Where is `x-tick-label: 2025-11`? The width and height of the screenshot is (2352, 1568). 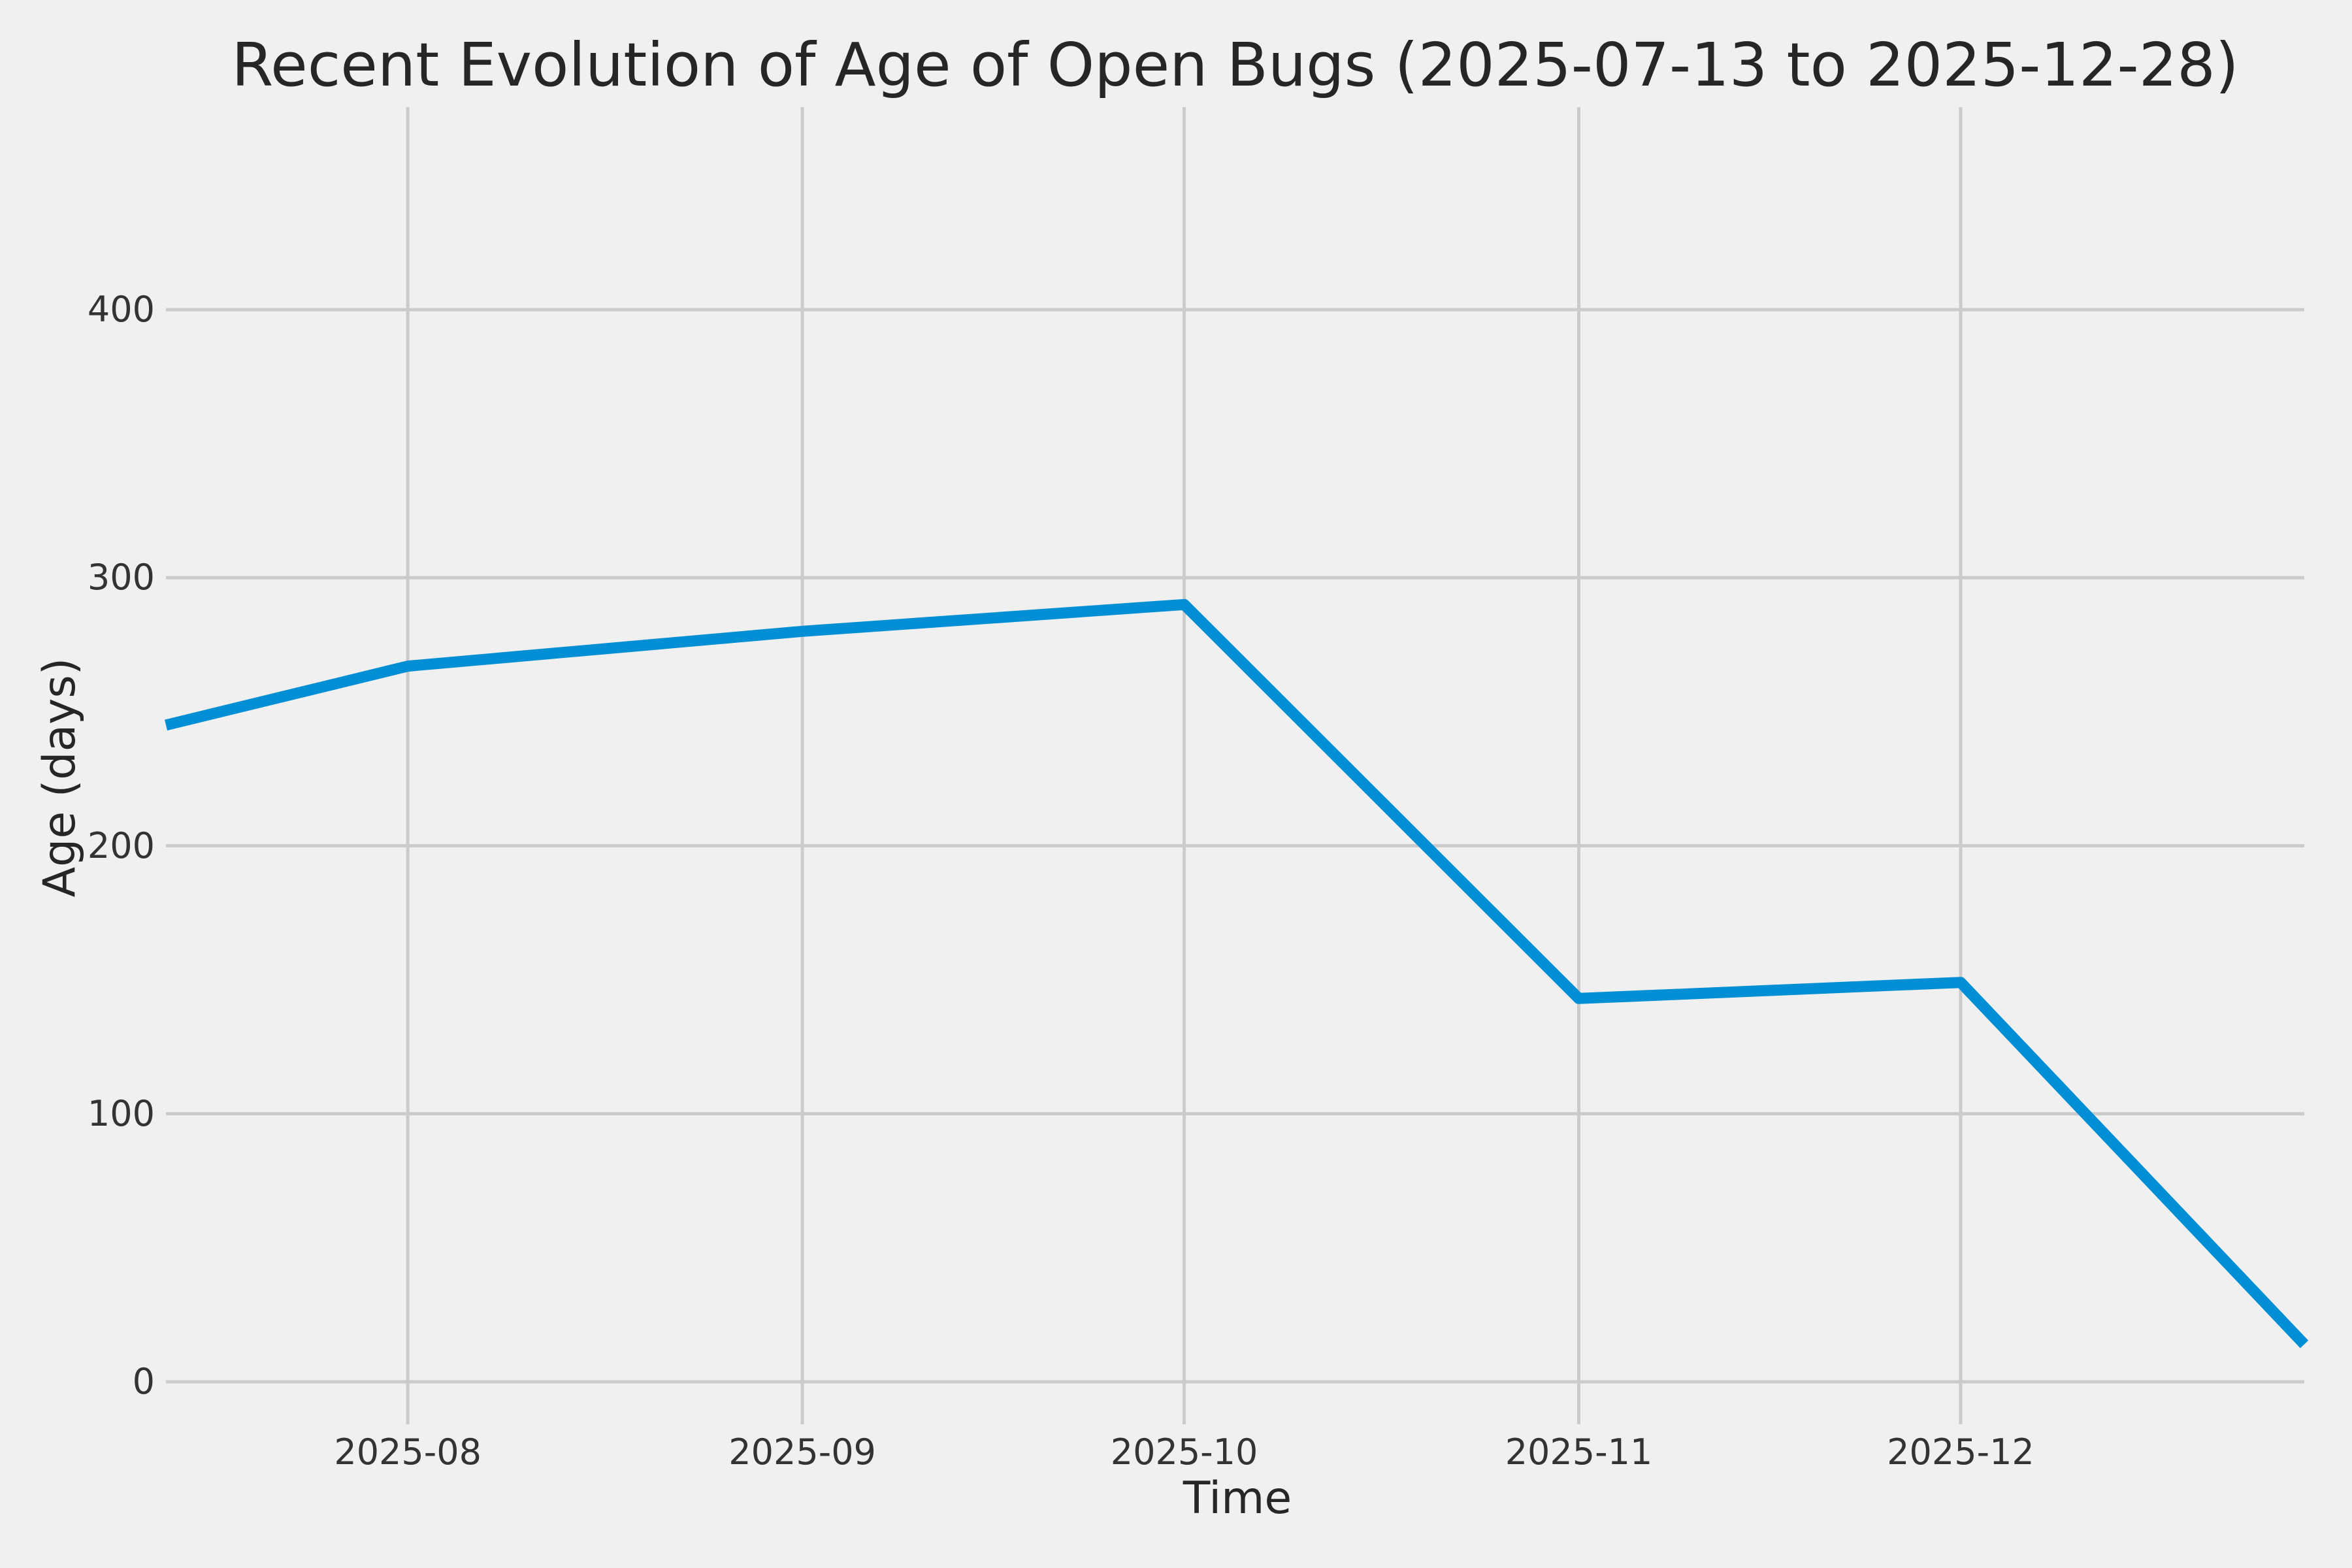 x-tick-label: 2025-11 is located at coordinates (1579, 1452).